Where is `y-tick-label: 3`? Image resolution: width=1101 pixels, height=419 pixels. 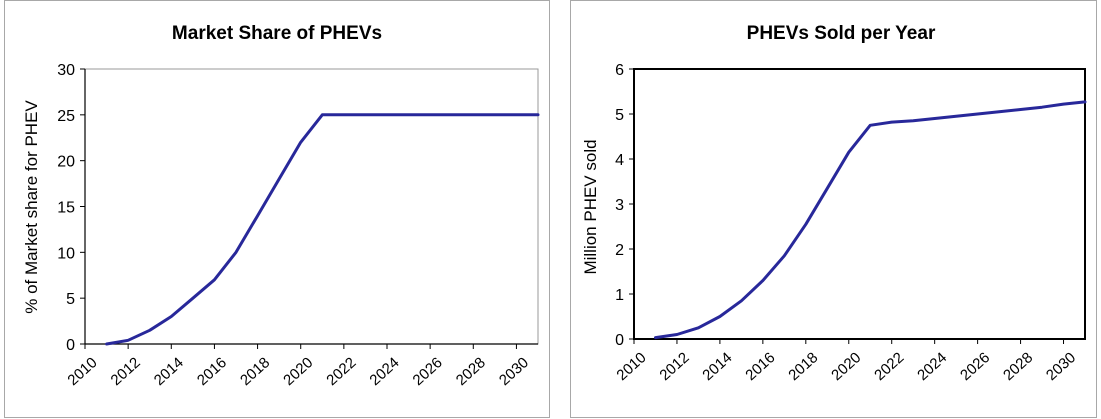
y-tick-label: 3 is located at coordinates (619, 205).